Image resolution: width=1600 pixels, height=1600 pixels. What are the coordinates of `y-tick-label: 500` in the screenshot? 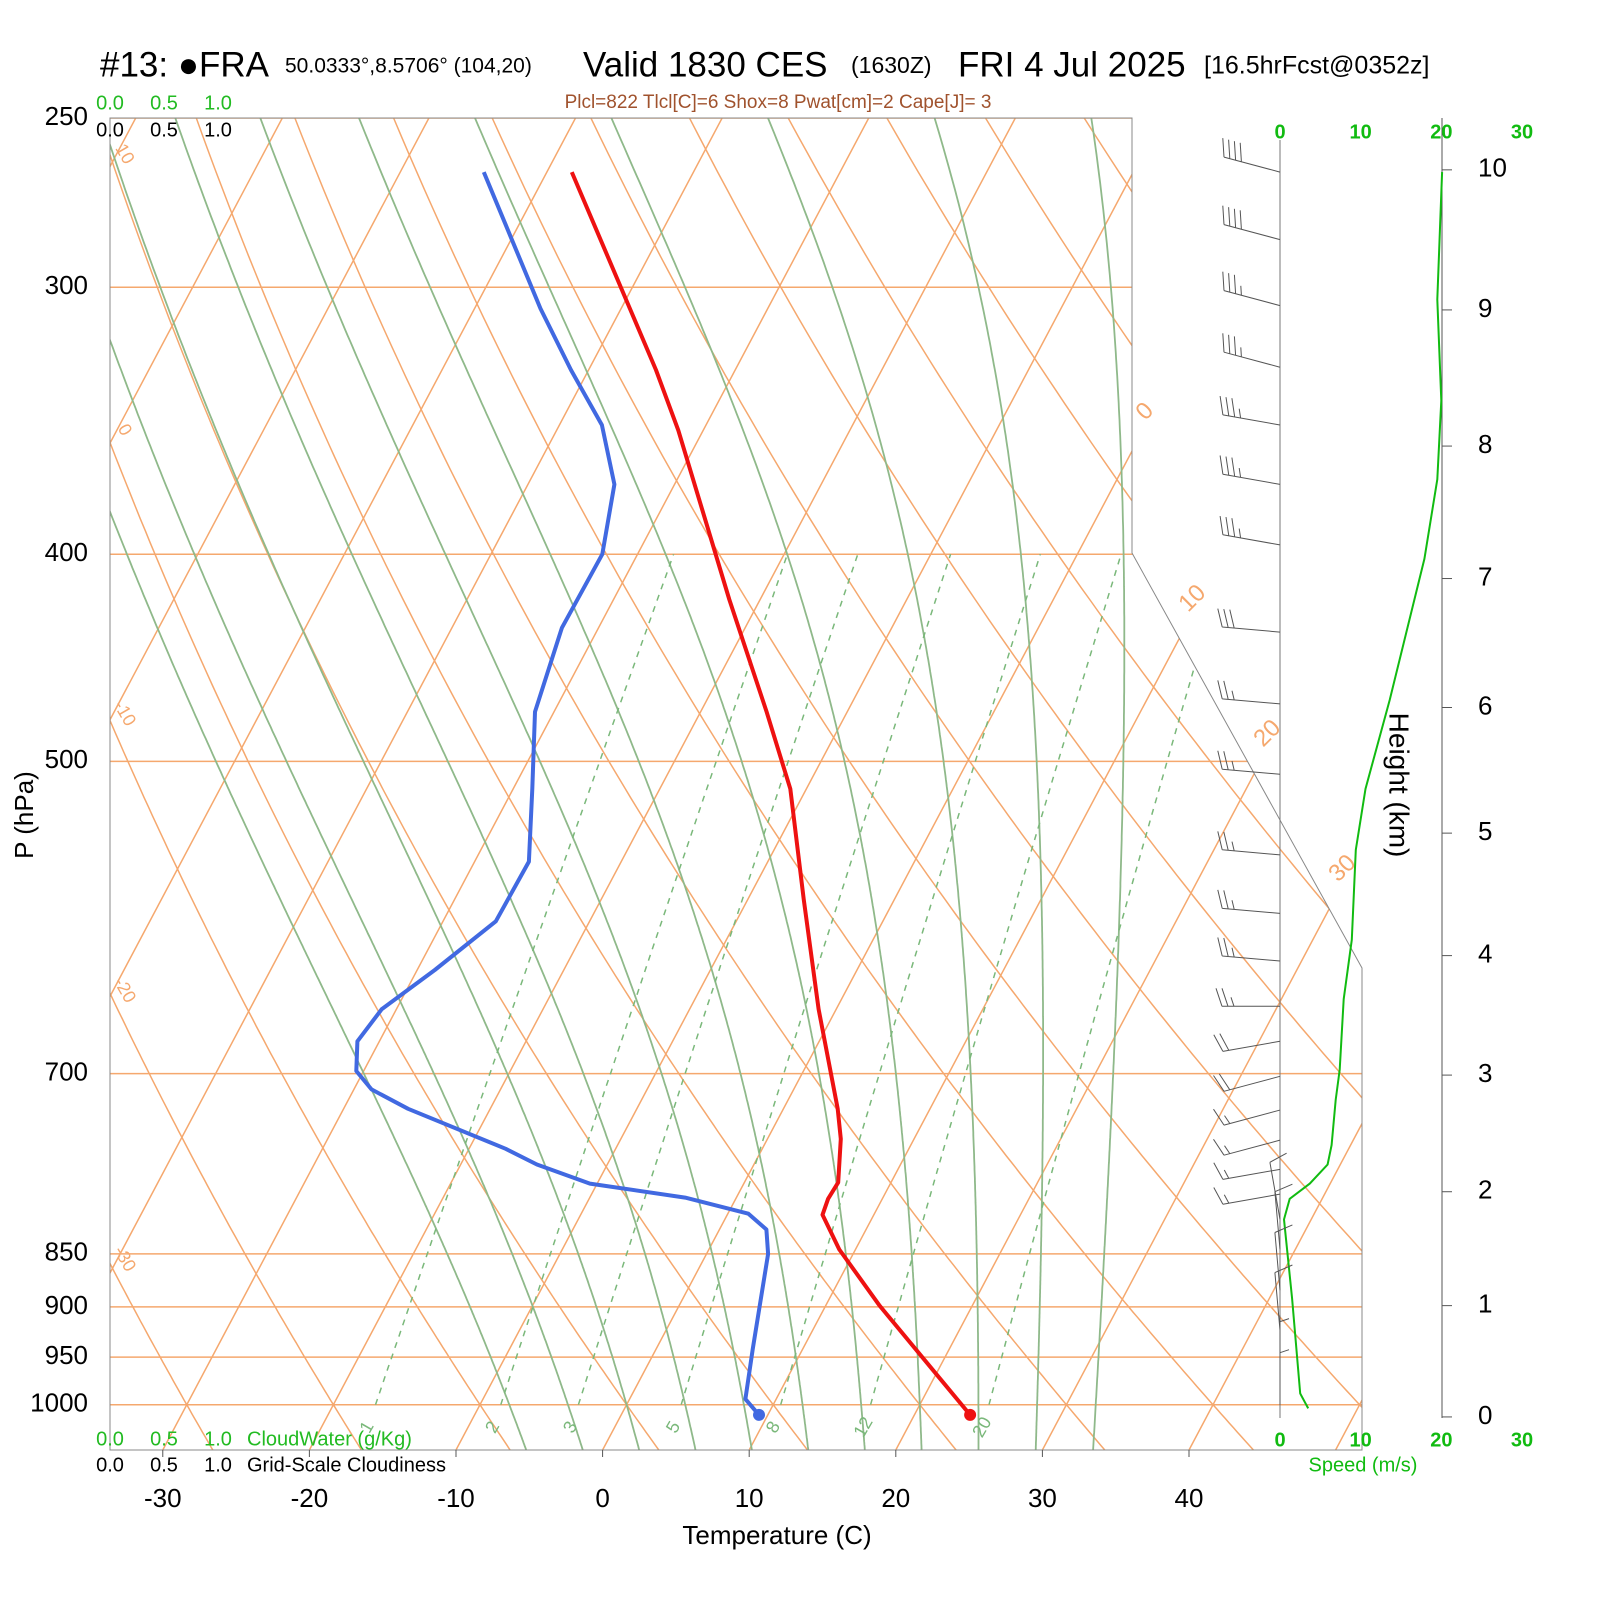 It's located at (66, 759).